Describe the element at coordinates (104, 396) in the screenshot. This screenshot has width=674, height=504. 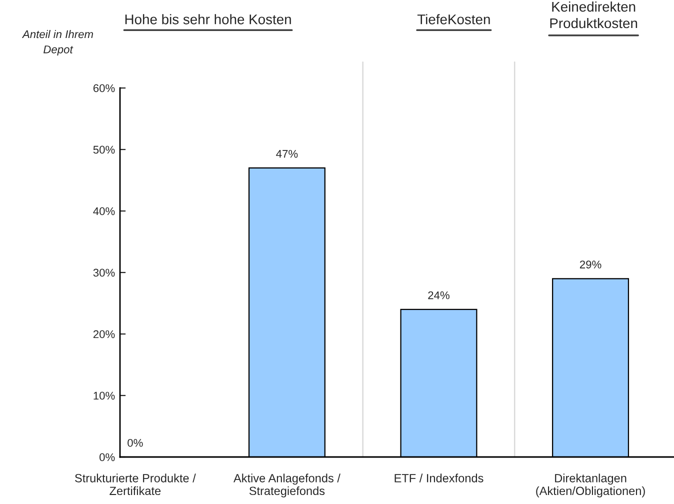
I see `y-tick-label: 10%` at that location.